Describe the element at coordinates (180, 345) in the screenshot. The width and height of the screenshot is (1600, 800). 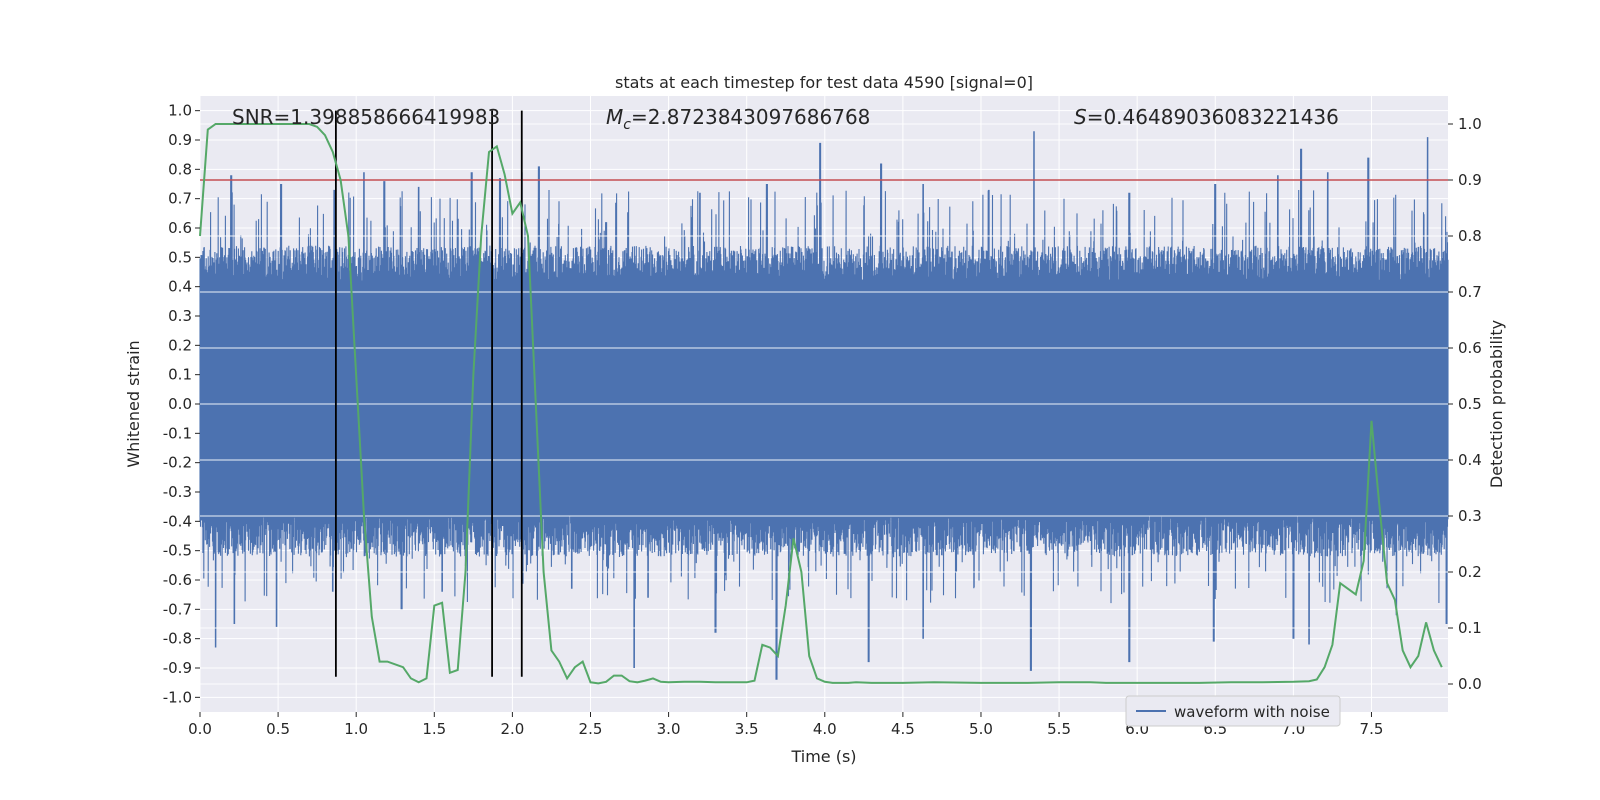
I see `y-tick-label: 0.2` at that location.